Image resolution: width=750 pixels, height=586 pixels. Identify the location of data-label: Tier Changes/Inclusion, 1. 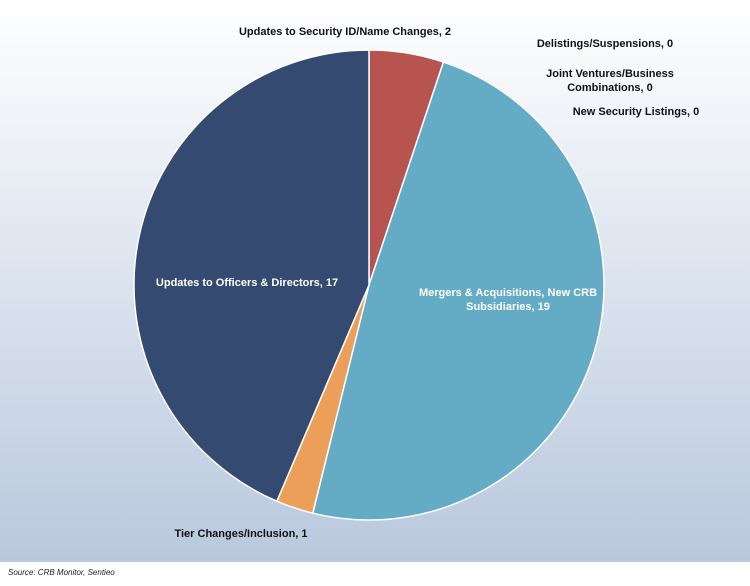
(241, 534).